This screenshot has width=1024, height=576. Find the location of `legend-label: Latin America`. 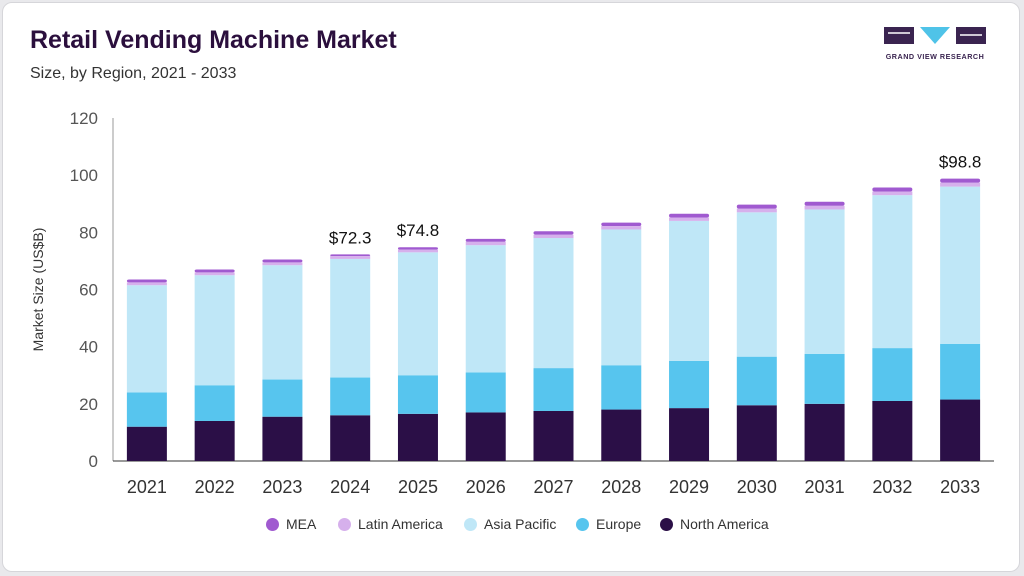

legend-label: Latin America is located at coordinates (400, 524).